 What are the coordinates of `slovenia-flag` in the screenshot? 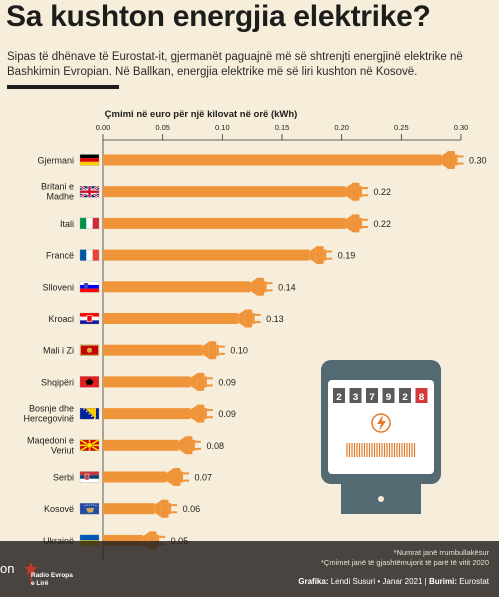 It's located at (89, 287).